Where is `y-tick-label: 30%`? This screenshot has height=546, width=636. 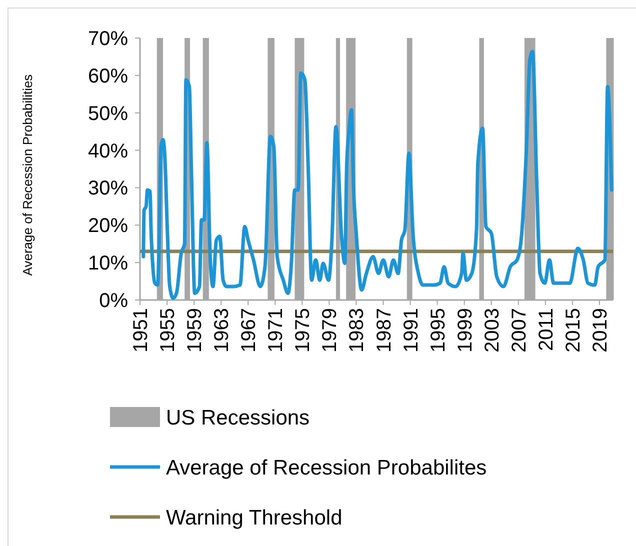 y-tick-label: 30% is located at coordinates (108, 189).